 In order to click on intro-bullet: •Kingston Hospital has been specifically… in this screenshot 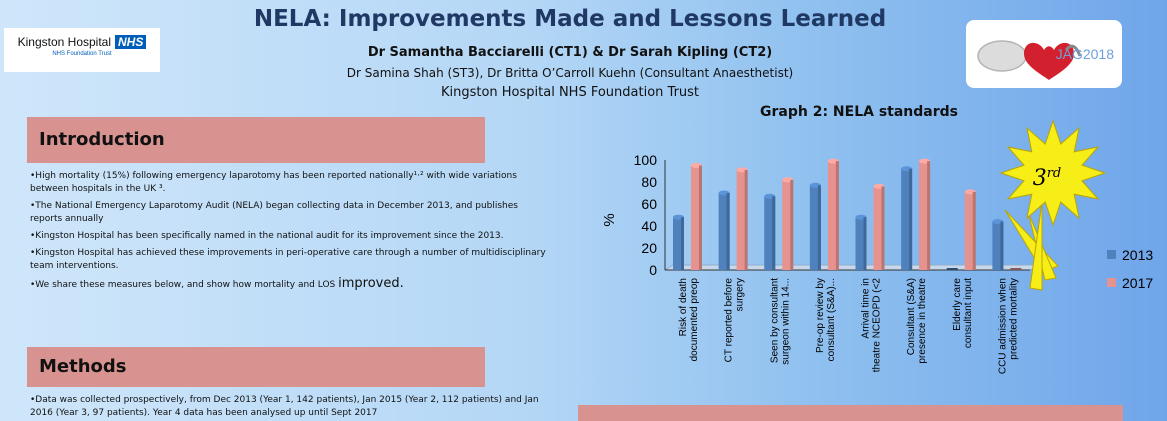, I will do `click(267, 236)`.